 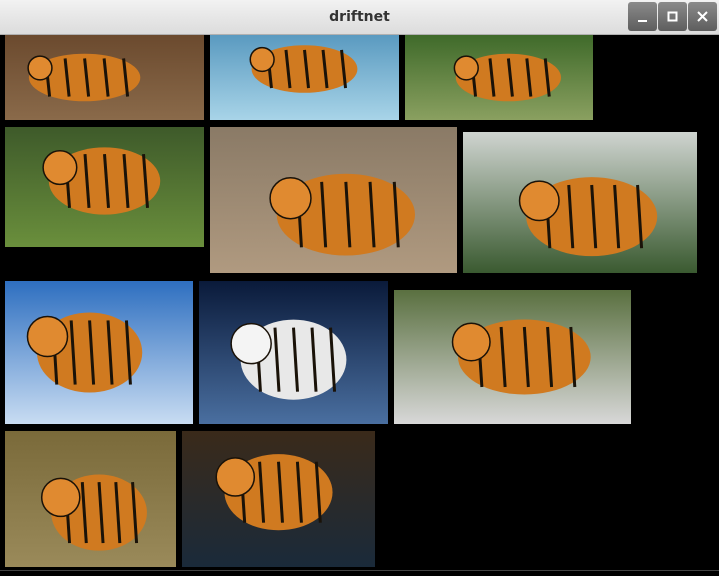 What do you see at coordinates (359, 570) in the screenshot?
I see `bottom-border` at bounding box center [359, 570].